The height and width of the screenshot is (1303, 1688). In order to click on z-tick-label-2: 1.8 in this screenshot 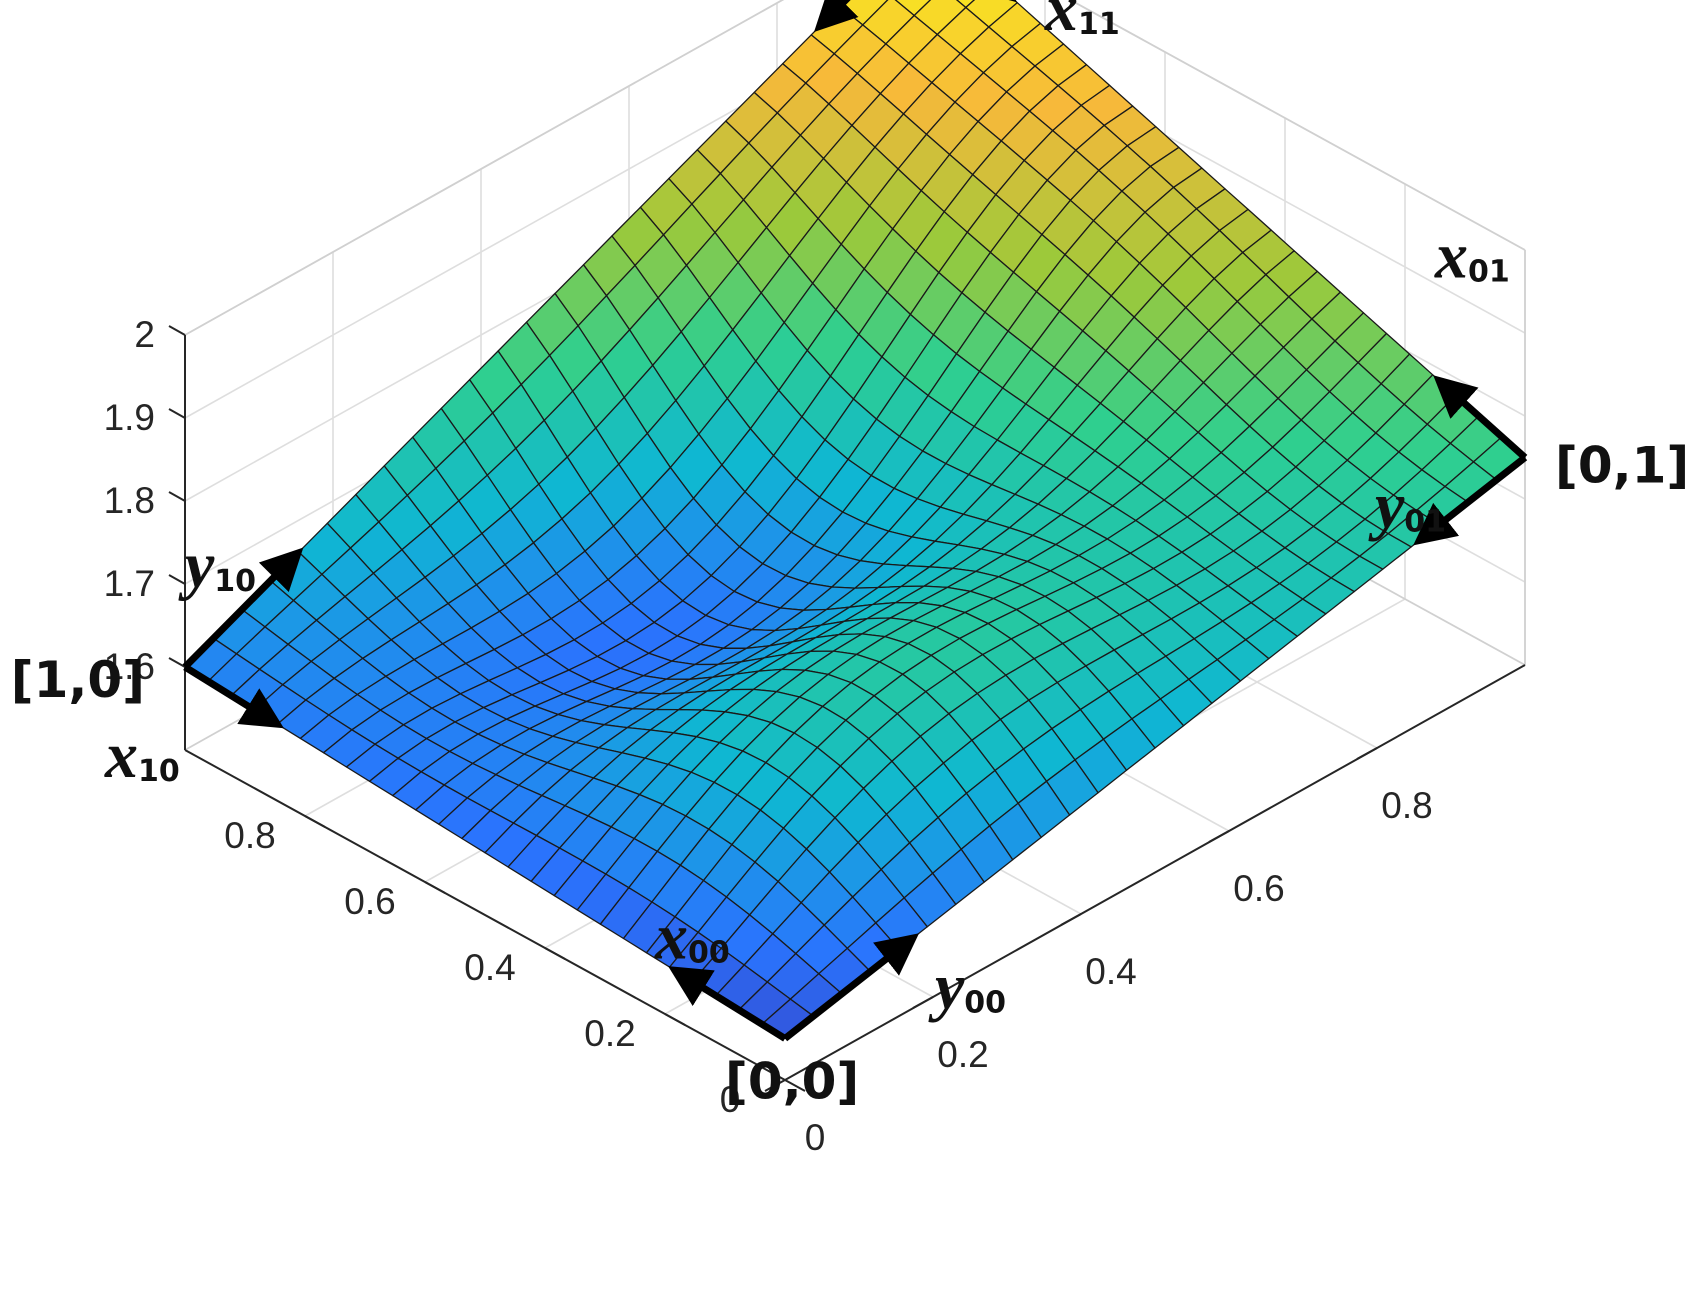, I will do `click(129, 500)`.